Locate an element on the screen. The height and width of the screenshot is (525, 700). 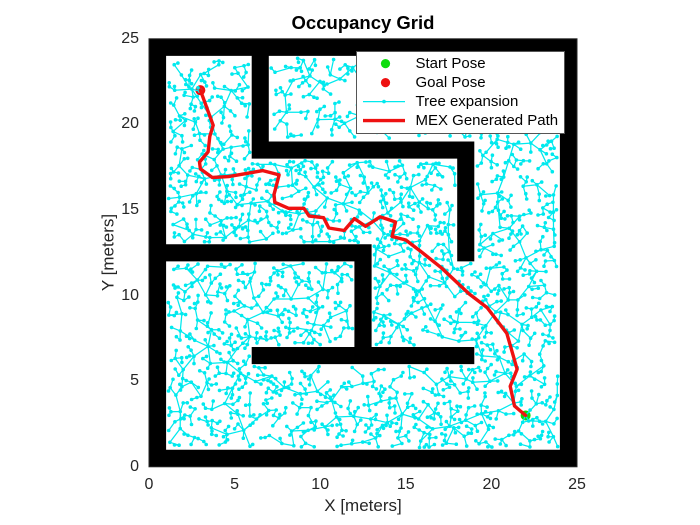
legend-entry-4: MEX Generated Path is located at coordinates (460, 120).